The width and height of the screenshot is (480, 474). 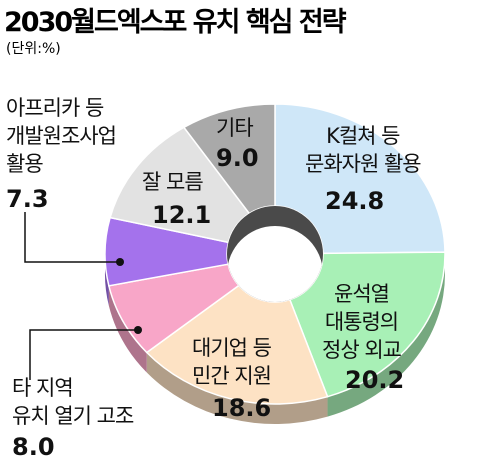 What do you see at coordinates (33, 49) in the screenshot?
I see `chart-subtitle: (단위:%)` at bounding box center [33, 49].